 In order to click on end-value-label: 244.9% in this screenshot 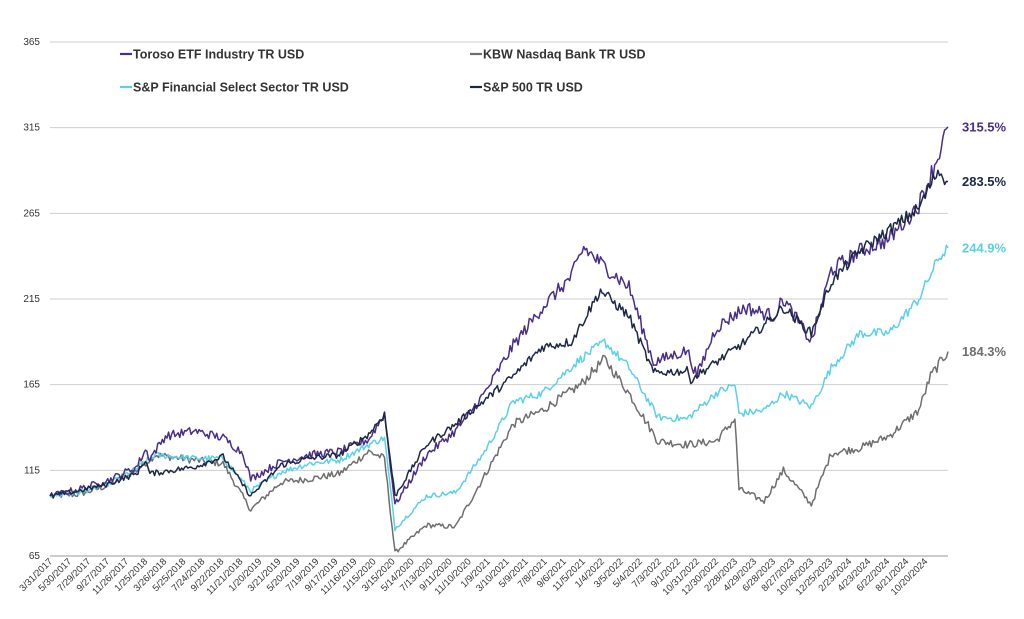, I will do `click(984, 247)`.